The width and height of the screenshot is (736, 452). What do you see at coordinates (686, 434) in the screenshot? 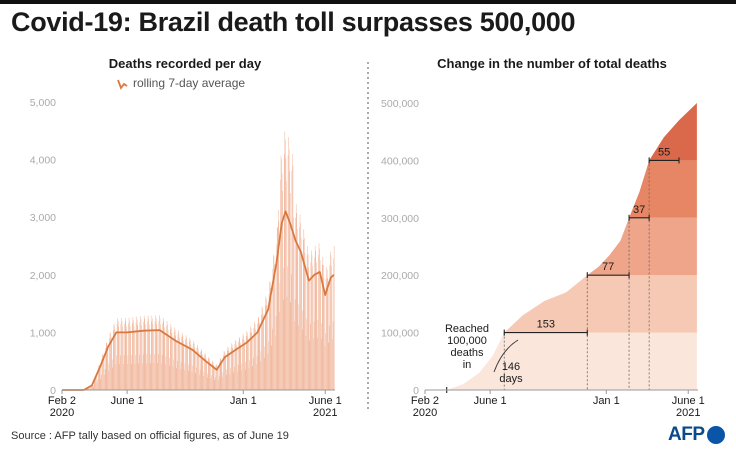
I see `afp-logo-text: AFP` at bounding box center [686, 434].